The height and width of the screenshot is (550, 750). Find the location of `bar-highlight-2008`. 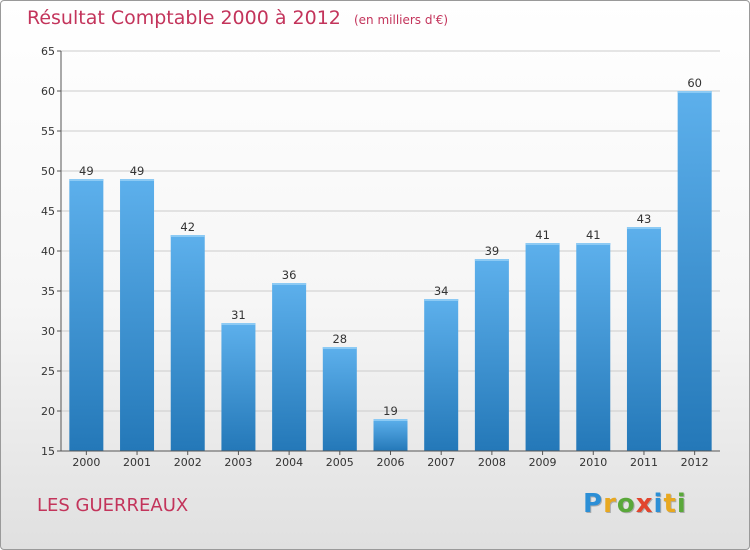

bar-highlight-2008 is located at coordinates (491, 260).